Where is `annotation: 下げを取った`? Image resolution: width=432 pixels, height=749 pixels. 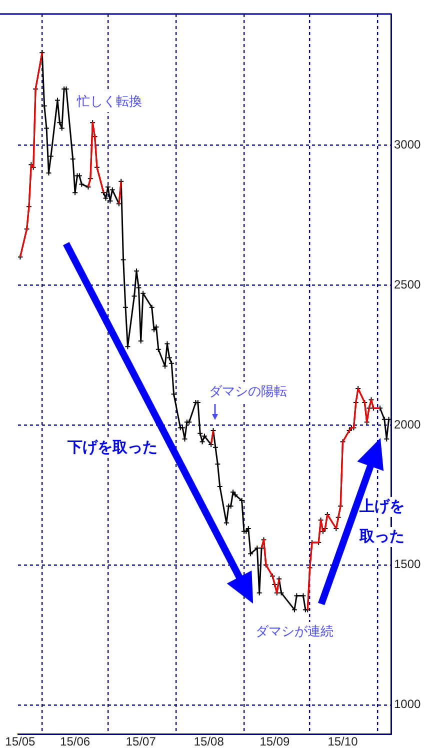 annotation: 下げを取った is located at coordinates (112, 447).